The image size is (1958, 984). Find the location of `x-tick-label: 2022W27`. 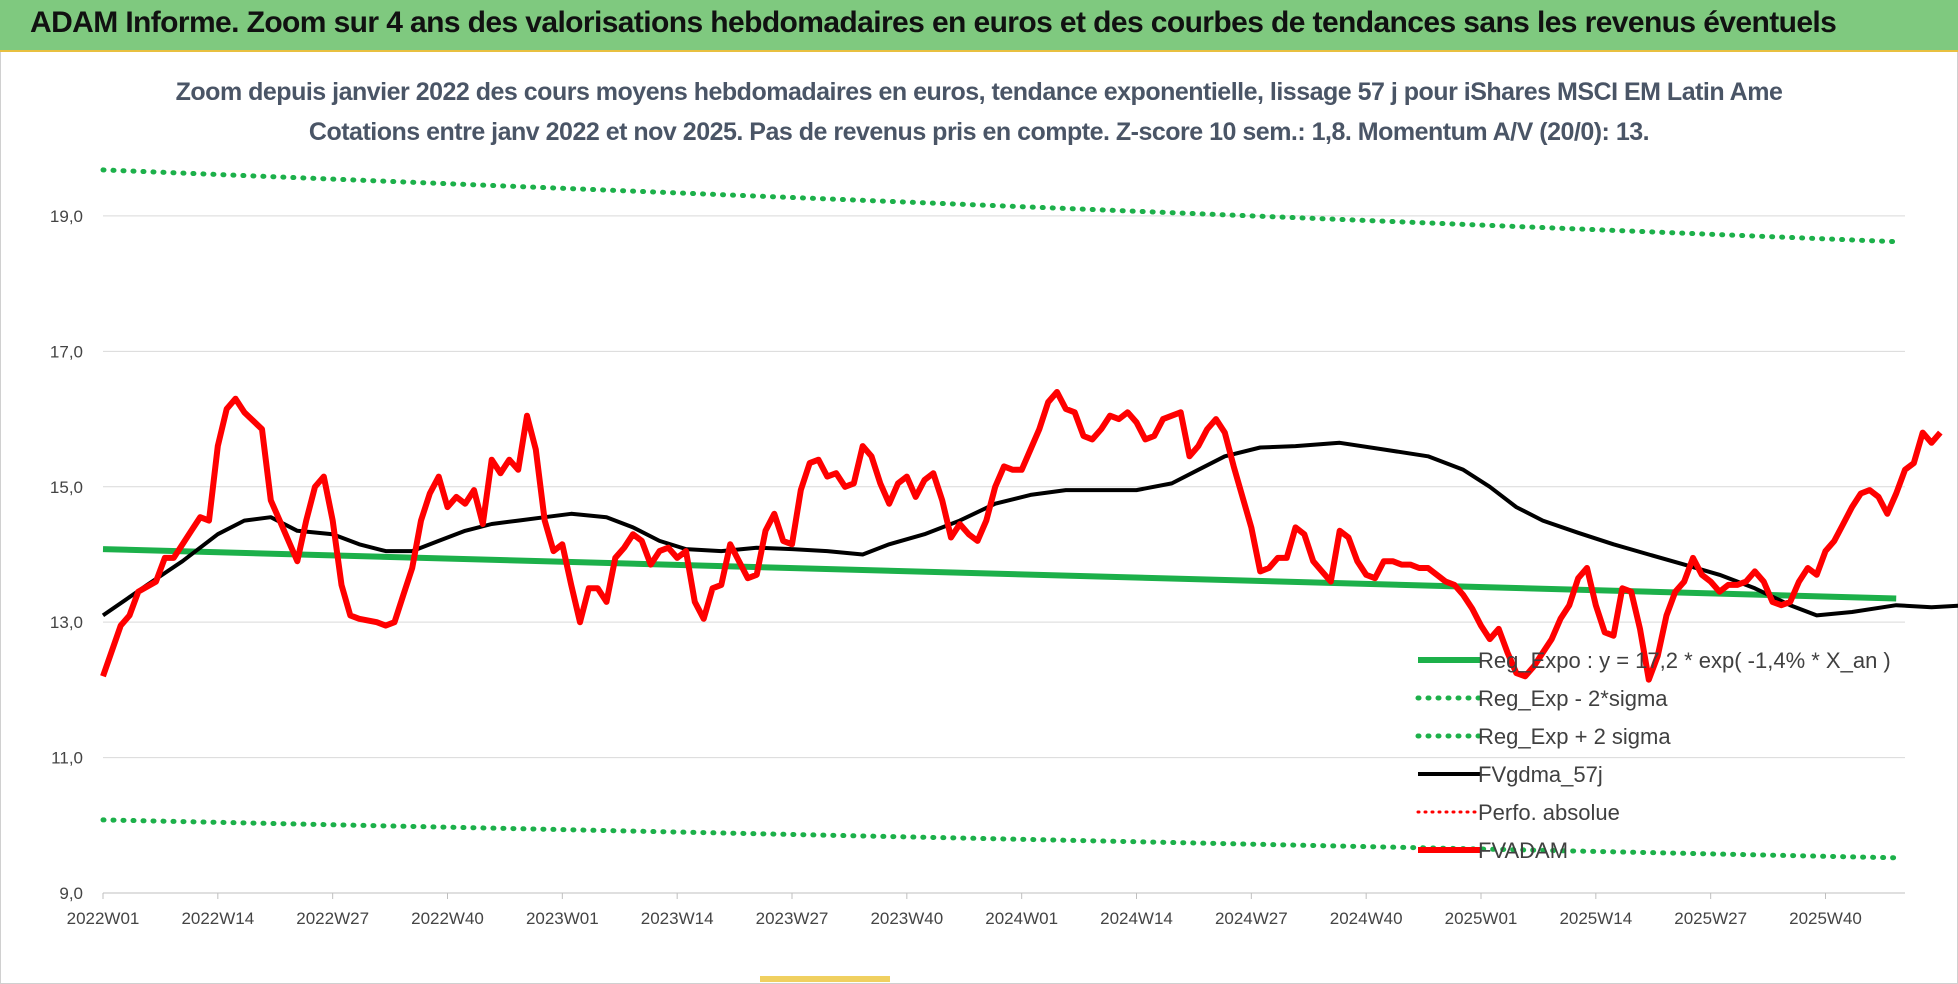

x-tick-label: 2022W27 is located at coordinates (332, 918).